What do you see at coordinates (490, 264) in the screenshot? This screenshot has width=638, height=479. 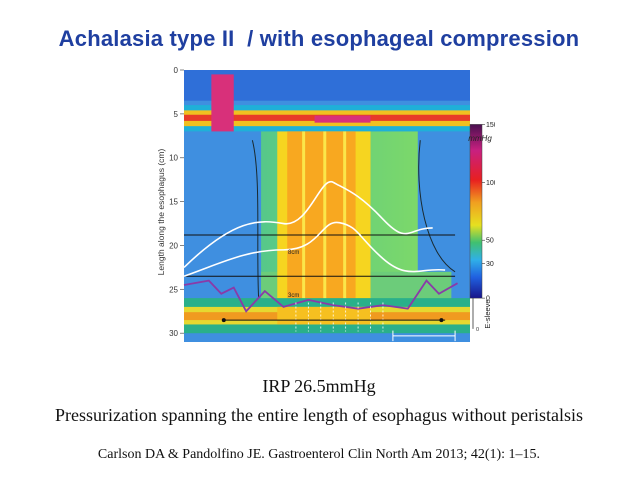 I see `colorbar-tick-label: 30` at bounding box center [490, 264].